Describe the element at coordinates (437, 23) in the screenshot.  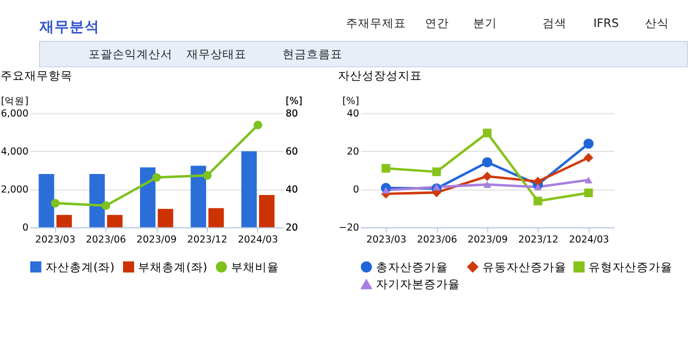
I see `text: 연간` at that location.